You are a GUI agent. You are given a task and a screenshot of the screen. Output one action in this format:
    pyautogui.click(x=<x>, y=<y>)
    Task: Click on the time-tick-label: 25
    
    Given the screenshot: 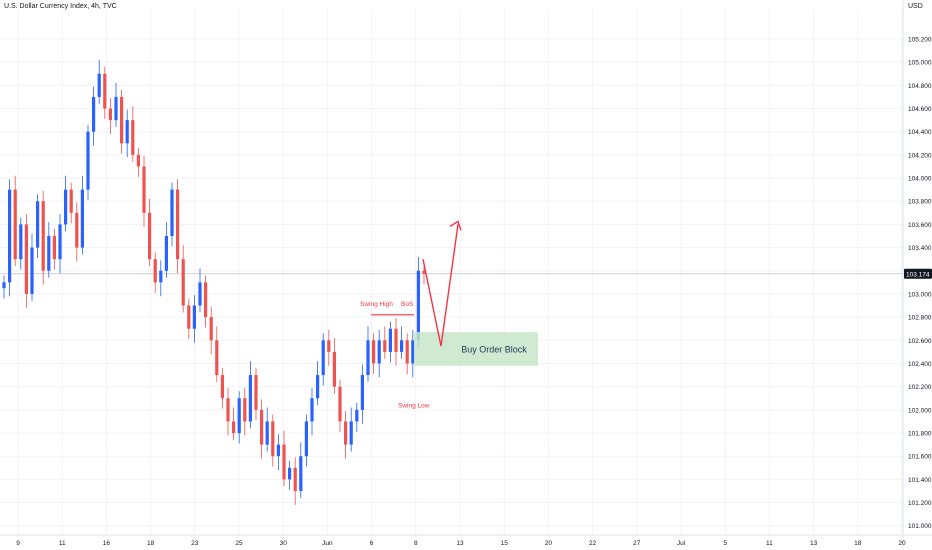 What is the action you would take?
    pyautogui.click(x=239, y=543)
    